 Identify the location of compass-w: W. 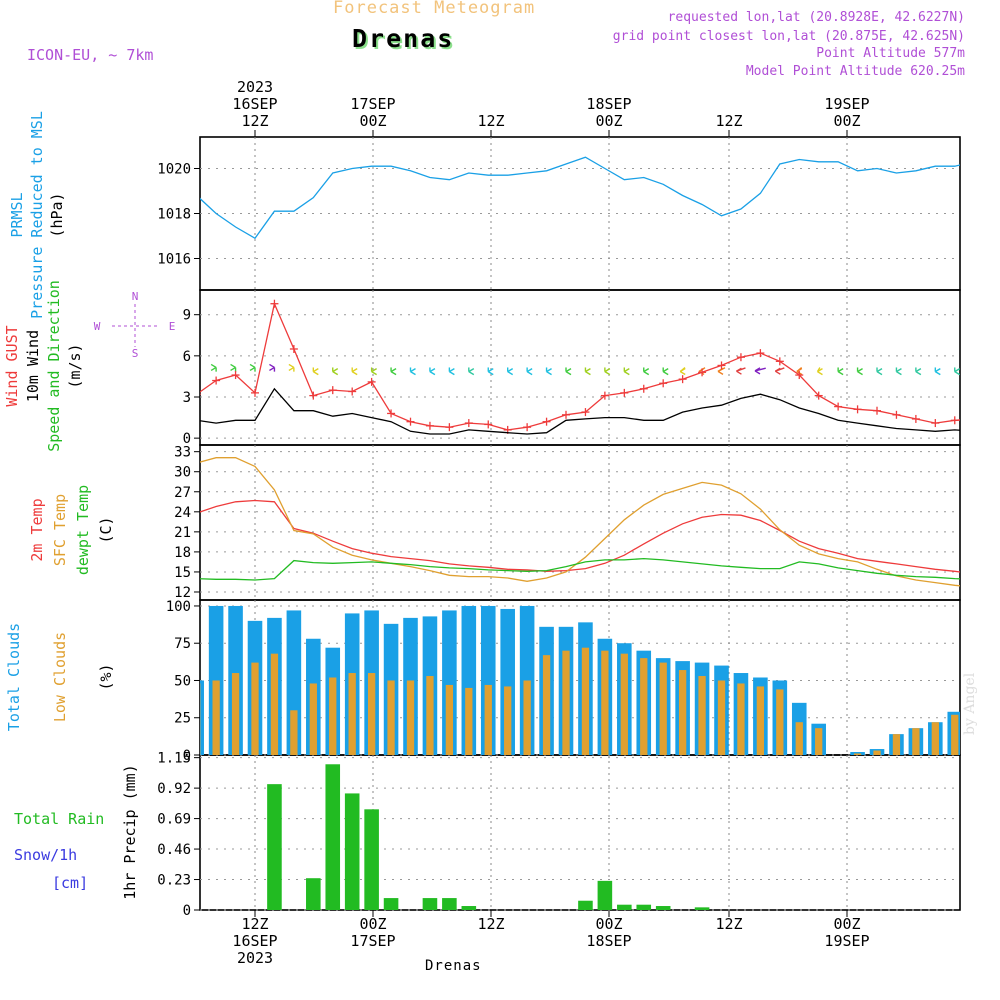
(97, 326).